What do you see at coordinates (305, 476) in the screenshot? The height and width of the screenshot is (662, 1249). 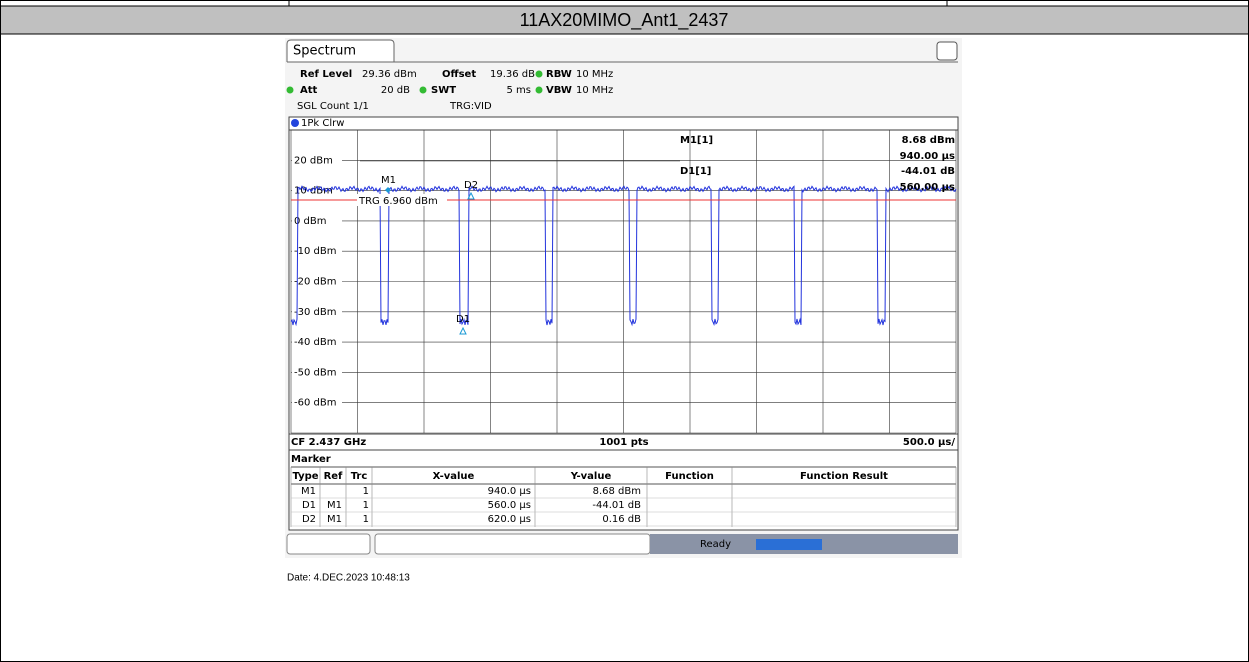 I see `column-header: Type` at bounding box center [305, 476].